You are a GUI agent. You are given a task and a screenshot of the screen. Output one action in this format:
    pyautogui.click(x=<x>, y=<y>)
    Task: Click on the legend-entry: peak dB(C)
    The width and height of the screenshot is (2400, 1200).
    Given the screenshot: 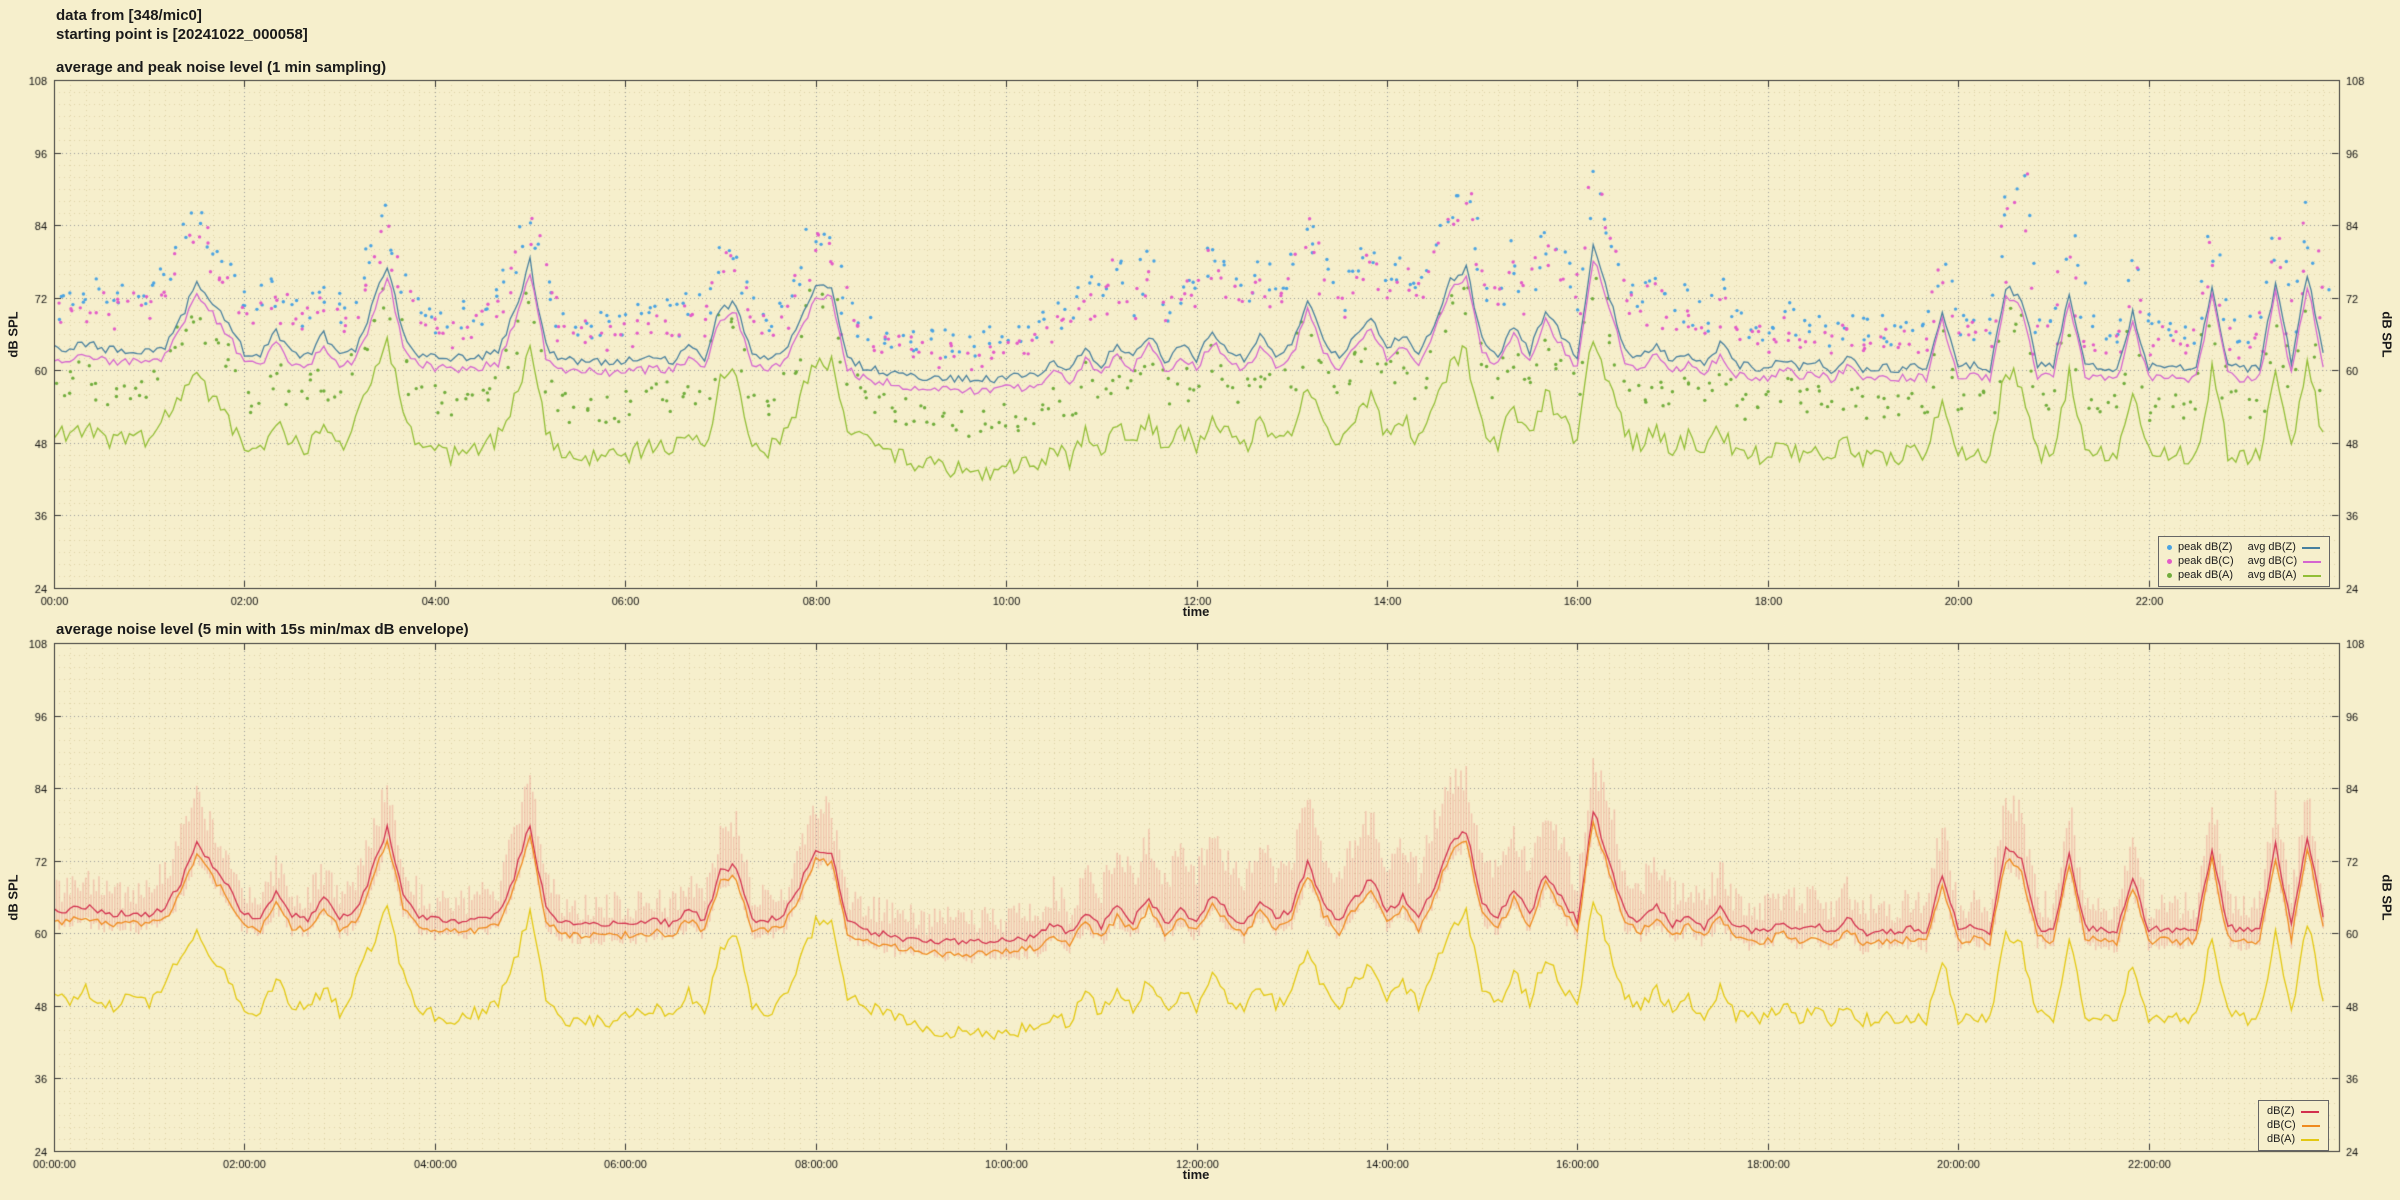 What is the action you would take?
    pyautogui.click(x=2200, y=561)
    